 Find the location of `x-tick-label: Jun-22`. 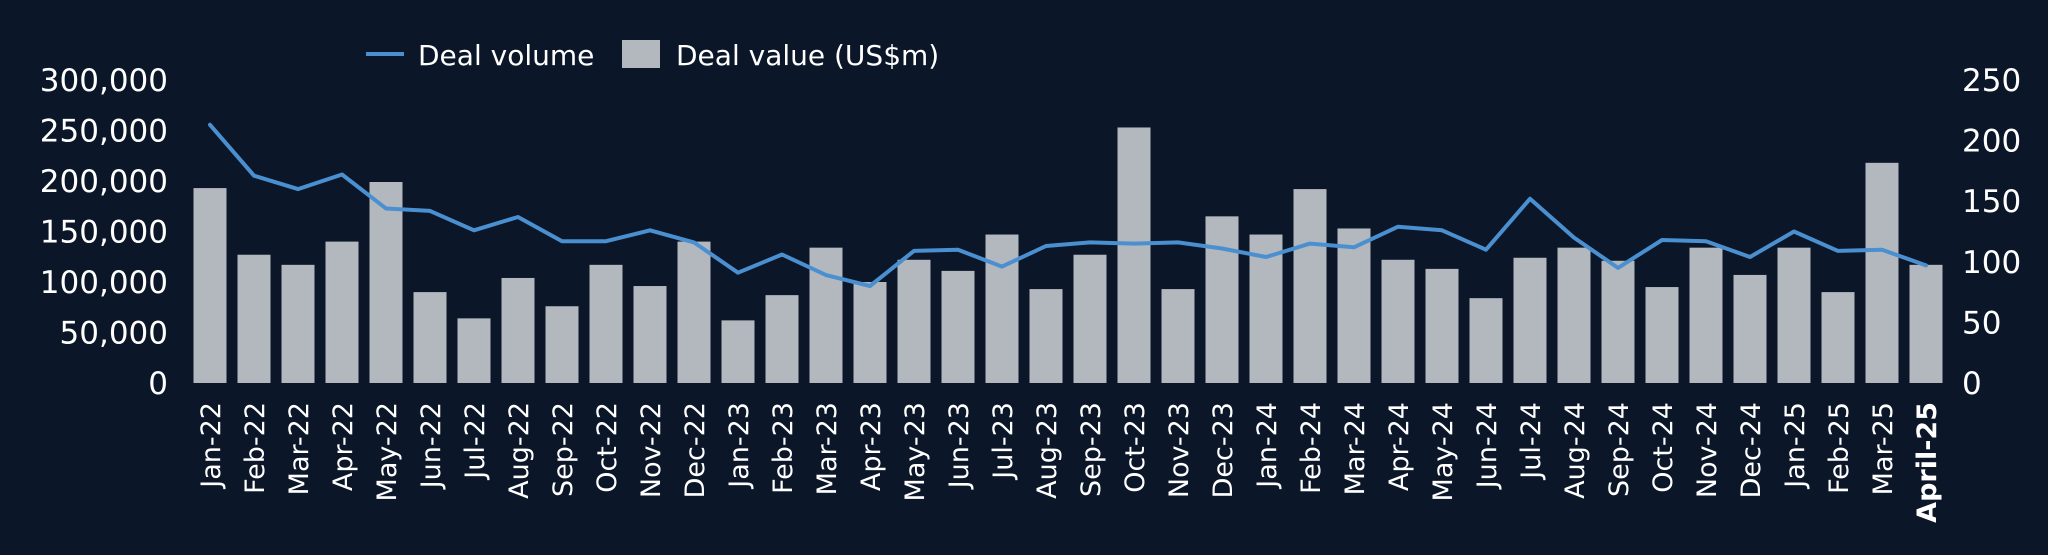

x-tick-label: Jun-22 is located at coordinates (431, 446).